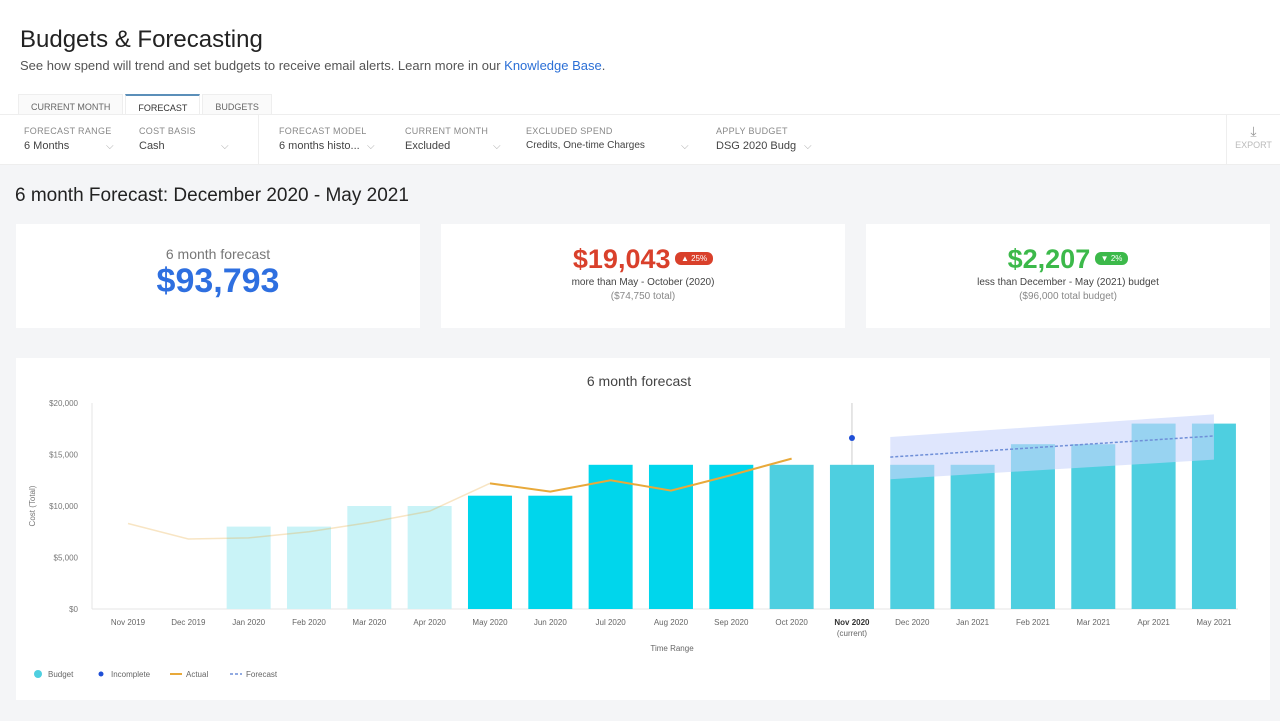 This screenshot has width=1280, height=721. Describe the element at coordinates (1111, 259) in the screenshot. I see `decrease-badge: ▼ 2%` at that location.